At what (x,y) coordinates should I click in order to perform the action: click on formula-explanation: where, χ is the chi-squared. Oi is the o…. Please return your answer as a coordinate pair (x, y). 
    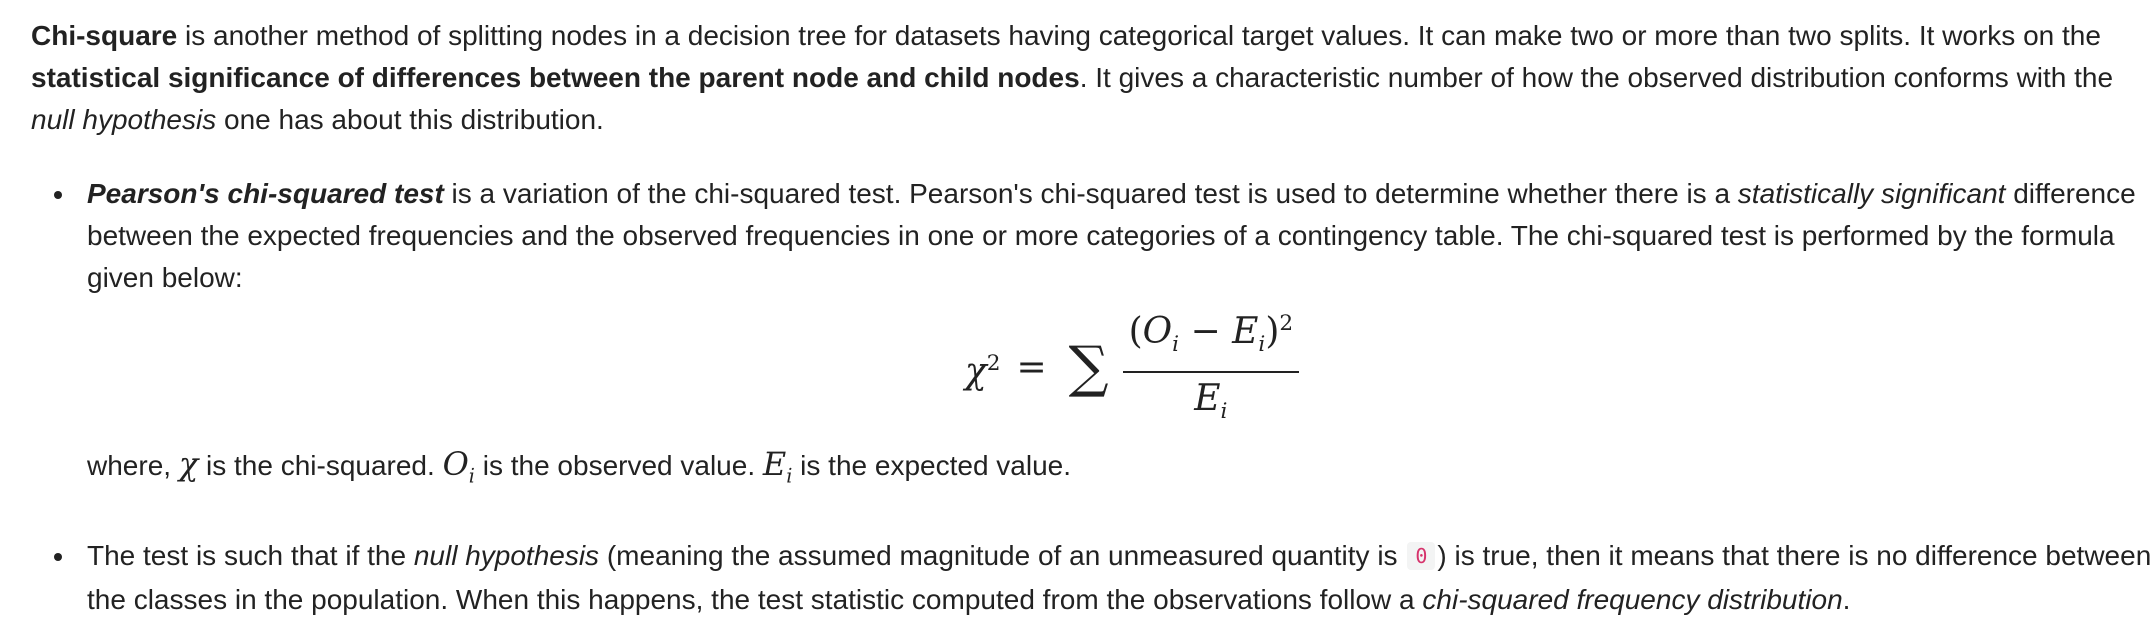
    Looking at the image, I should click on (579, 466).